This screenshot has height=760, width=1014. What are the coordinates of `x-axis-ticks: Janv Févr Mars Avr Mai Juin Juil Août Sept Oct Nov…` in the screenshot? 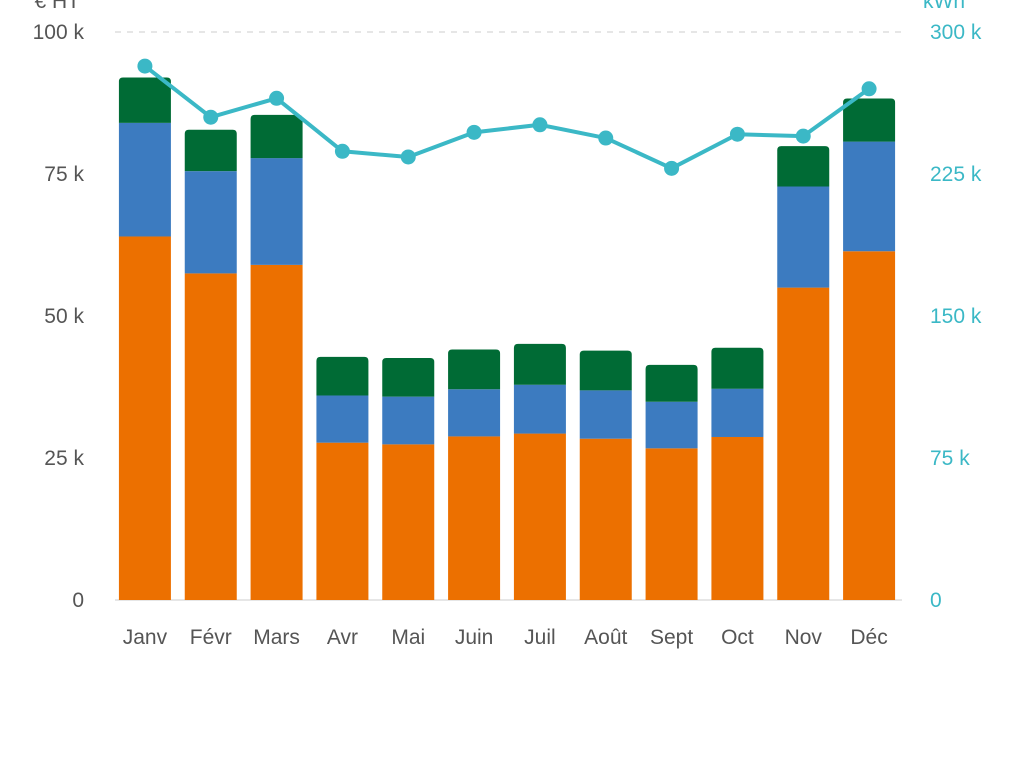 It's located at (505, 637).